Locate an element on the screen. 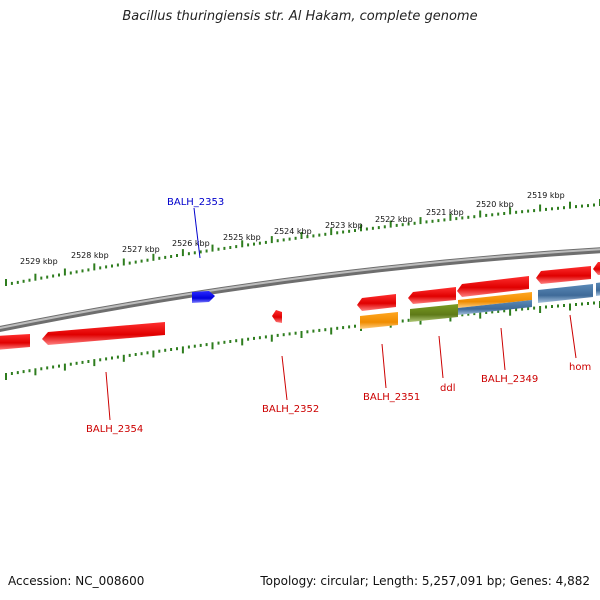 The image size is (600, 600). outer-tick-ring is located at coordinates (302, 242).